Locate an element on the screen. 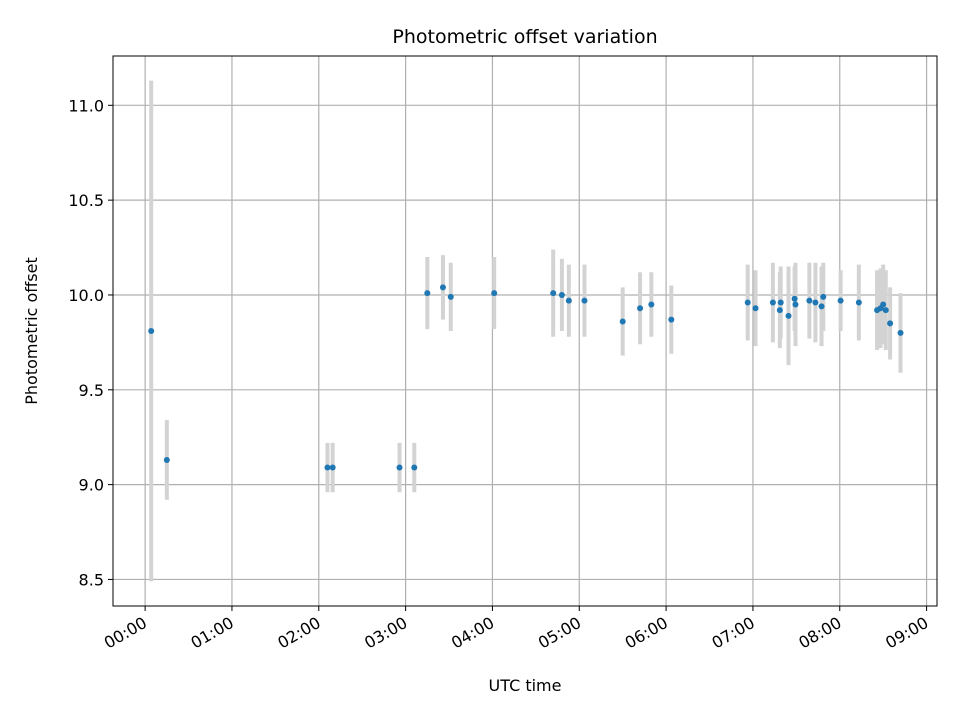  y-tick-label: 11.0 is located at coordinates (86, 105).